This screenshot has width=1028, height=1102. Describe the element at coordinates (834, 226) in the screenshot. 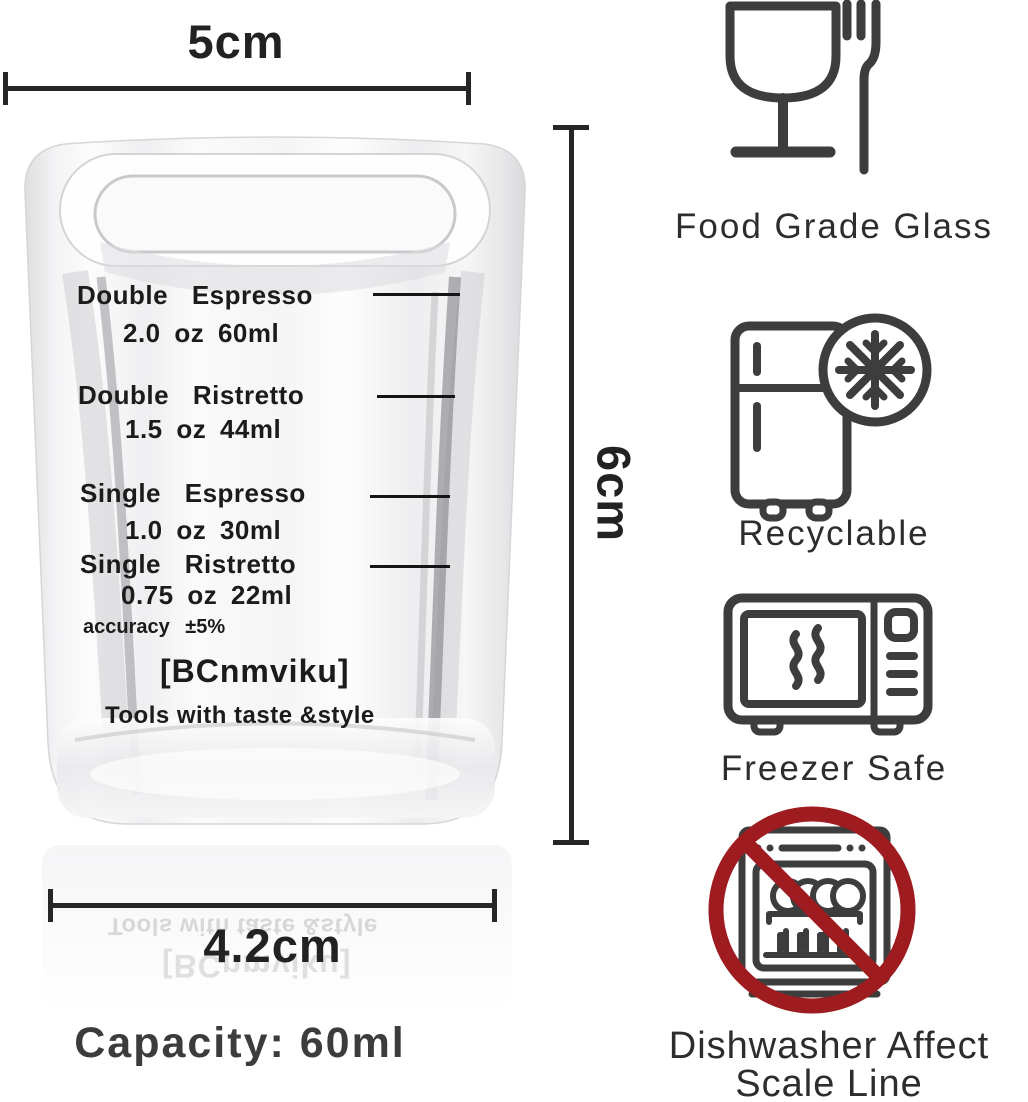

I see `feature-label-food-grade: Food Grade Glass` at that location.